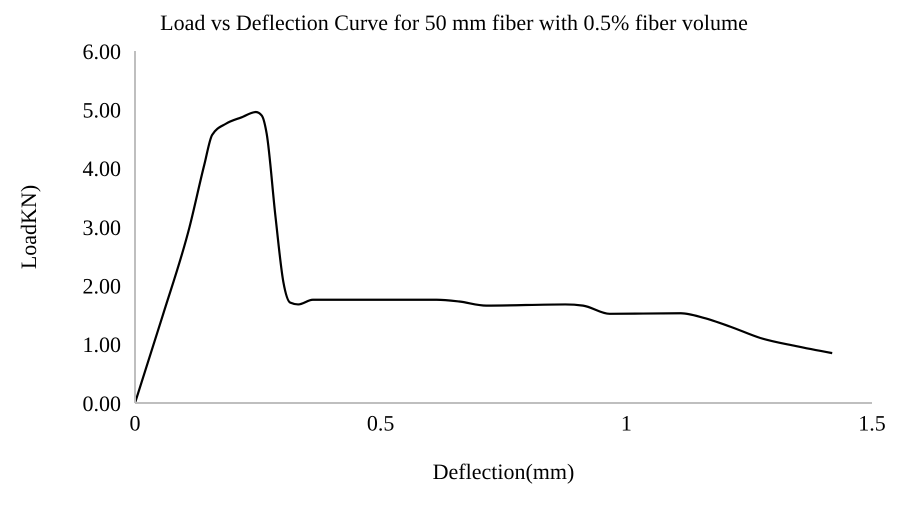 The width and height of the screenshot is (908, 527). I want to click on x-axis-title: Deflection(mm), so click(503, 471).